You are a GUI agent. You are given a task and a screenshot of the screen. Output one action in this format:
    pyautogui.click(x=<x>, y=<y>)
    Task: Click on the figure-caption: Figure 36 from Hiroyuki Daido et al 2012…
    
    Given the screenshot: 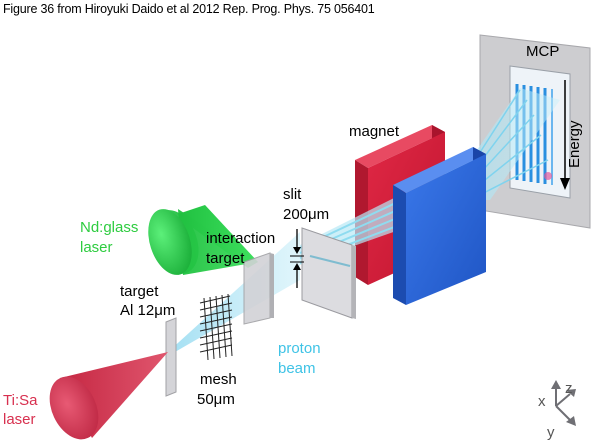 What is the action you would take?
    pyautogui.click(x=189, y=9)
    